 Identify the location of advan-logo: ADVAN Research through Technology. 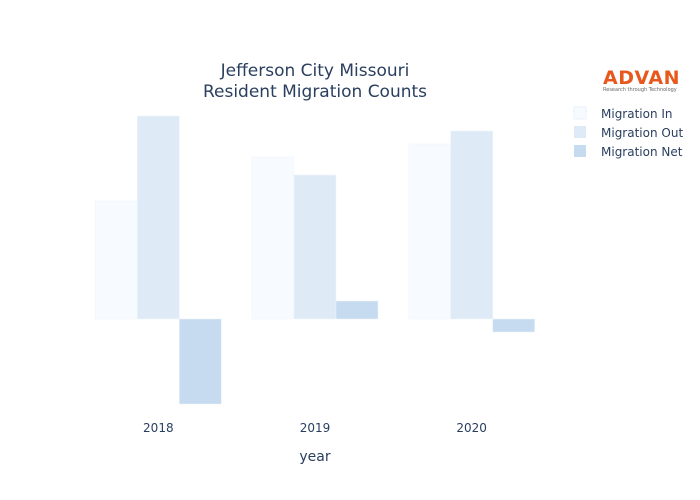
(641, 80).